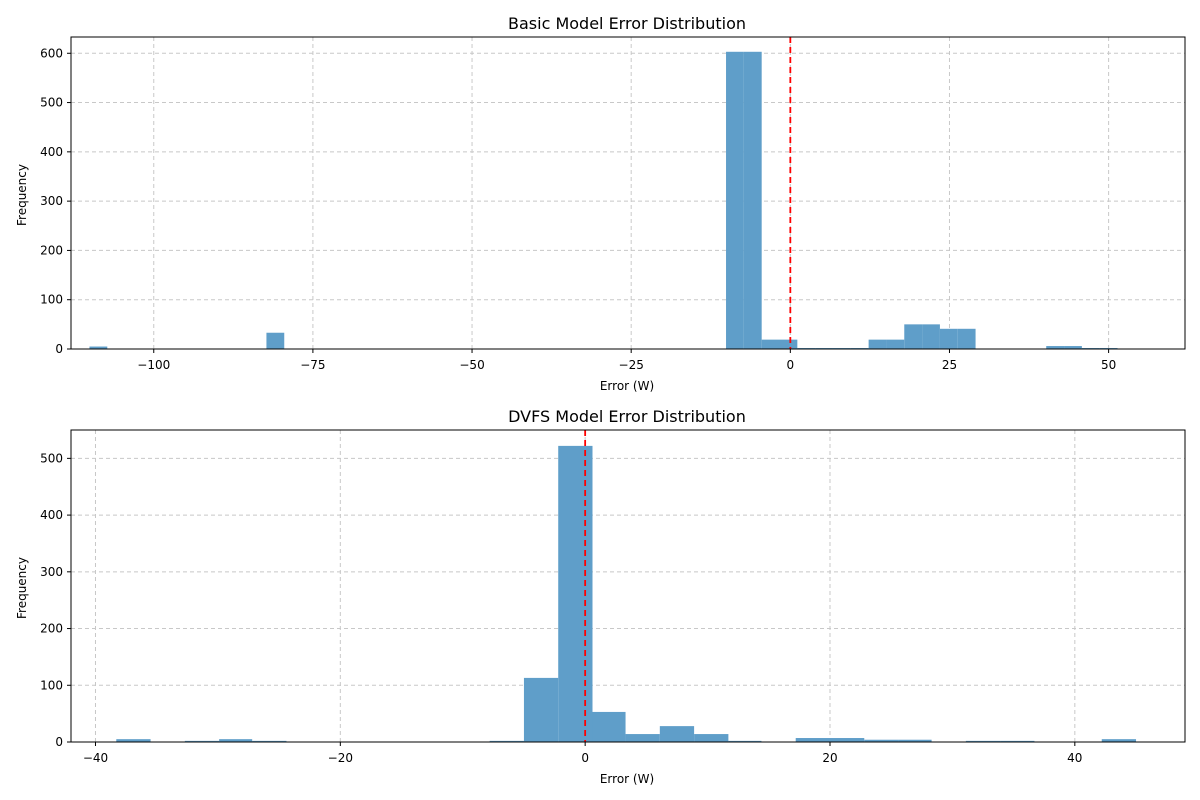 This screenshot has height=800, width=1200. Describe the element at coordinates (1074, 758) in the screenshot. I see `x-tick-label: 40` at that location.